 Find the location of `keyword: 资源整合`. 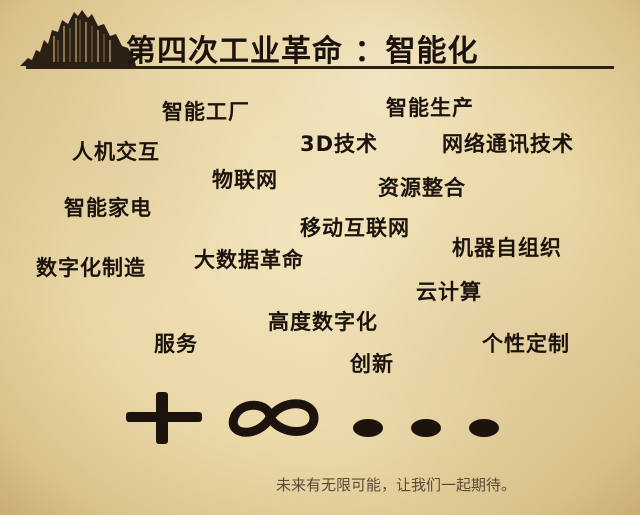

keyword: 资源整合 is located at coordinates (422, 188).